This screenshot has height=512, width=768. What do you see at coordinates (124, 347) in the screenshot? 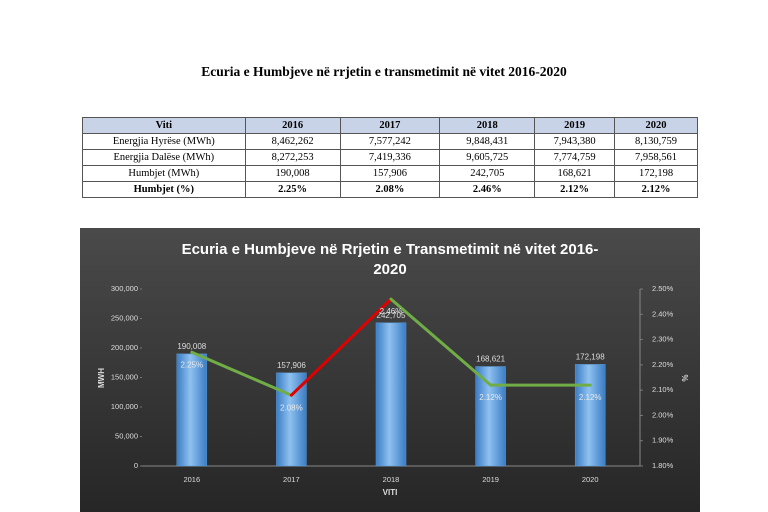
I see `y-tick-label: 200,000` at bounding box center [124, 347].